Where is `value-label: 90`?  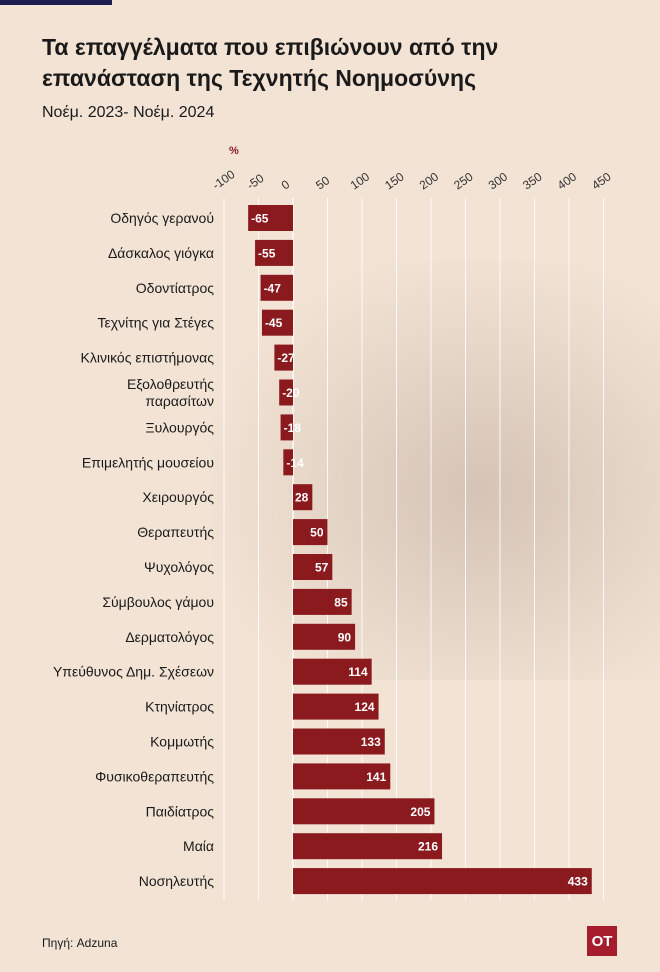 value-label: 90 is located at coordinates (345, 637).